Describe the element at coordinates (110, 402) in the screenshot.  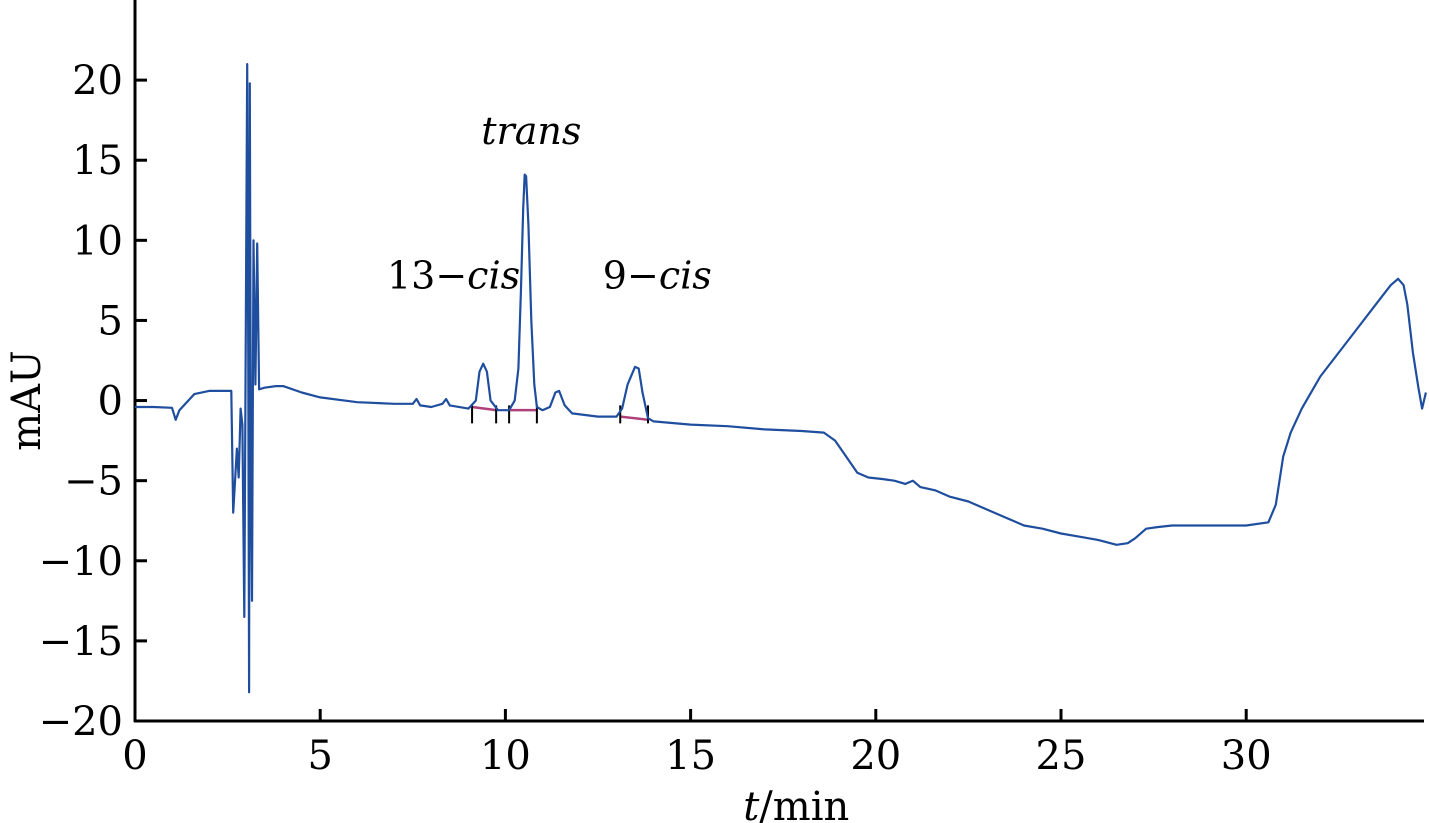
I see `y-tick-label: 0` at that location.